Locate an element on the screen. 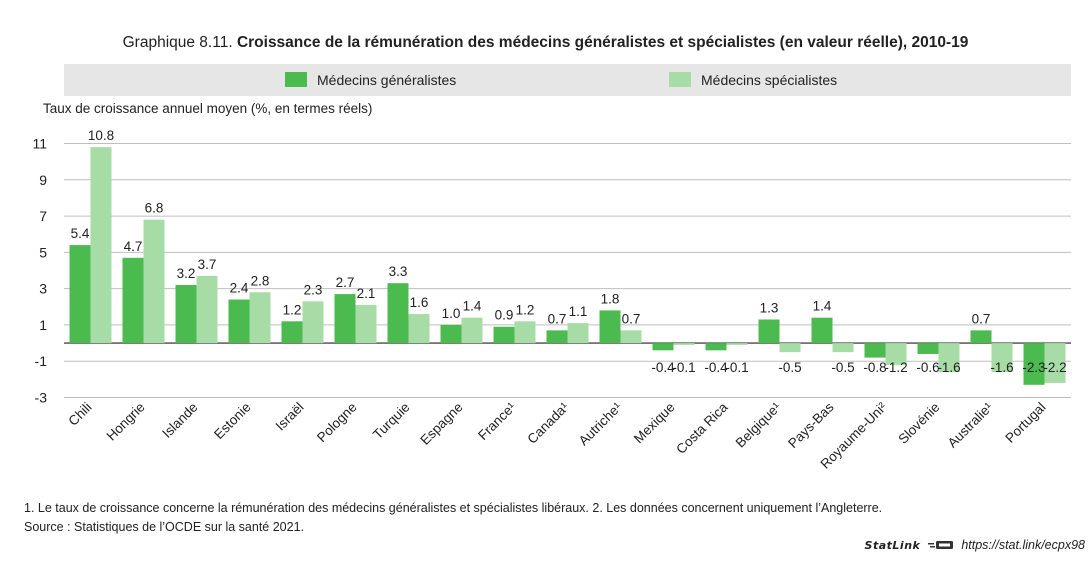 The image size is (1091, 583). data-label-generalistes: 2.7 is located at coordinates (345, 282).